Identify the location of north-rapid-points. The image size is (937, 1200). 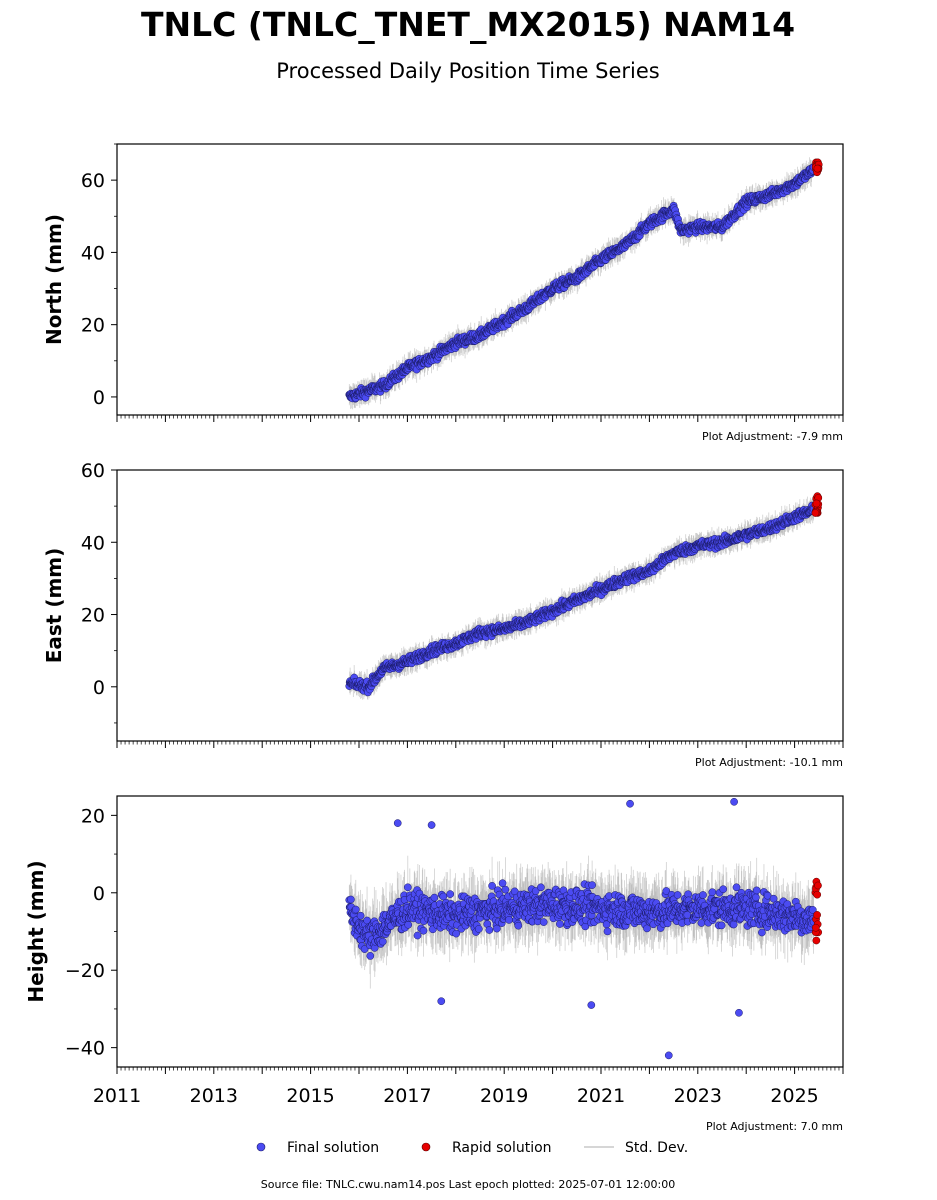
(817, 167).